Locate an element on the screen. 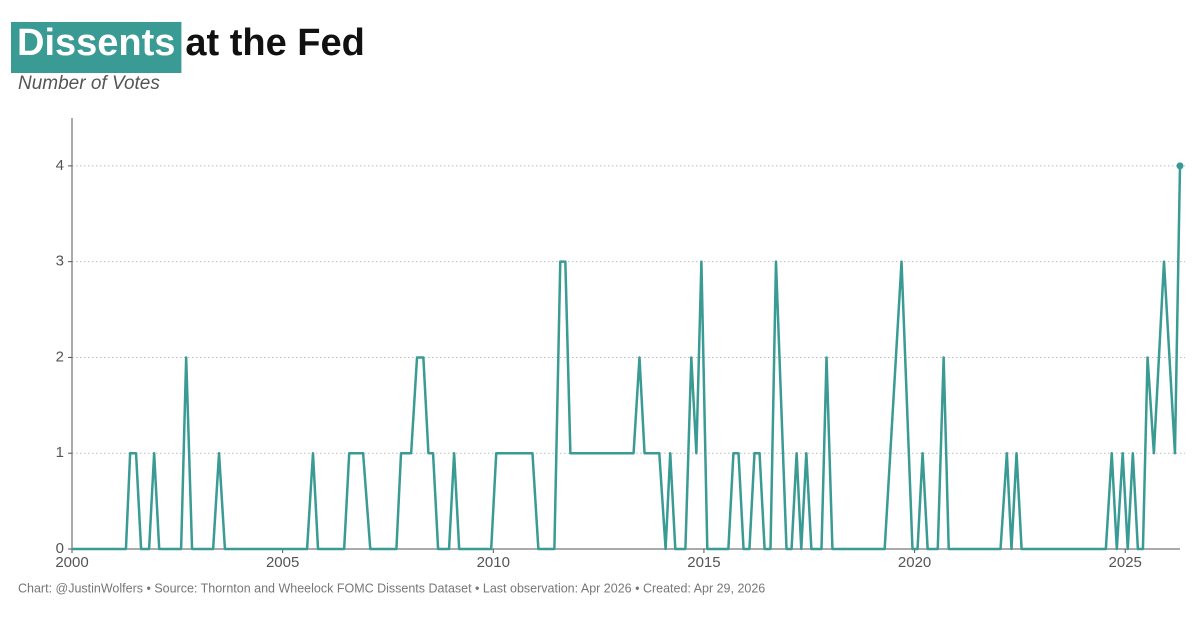  y-tick-label: 1 is located at coordinates (60, 452).